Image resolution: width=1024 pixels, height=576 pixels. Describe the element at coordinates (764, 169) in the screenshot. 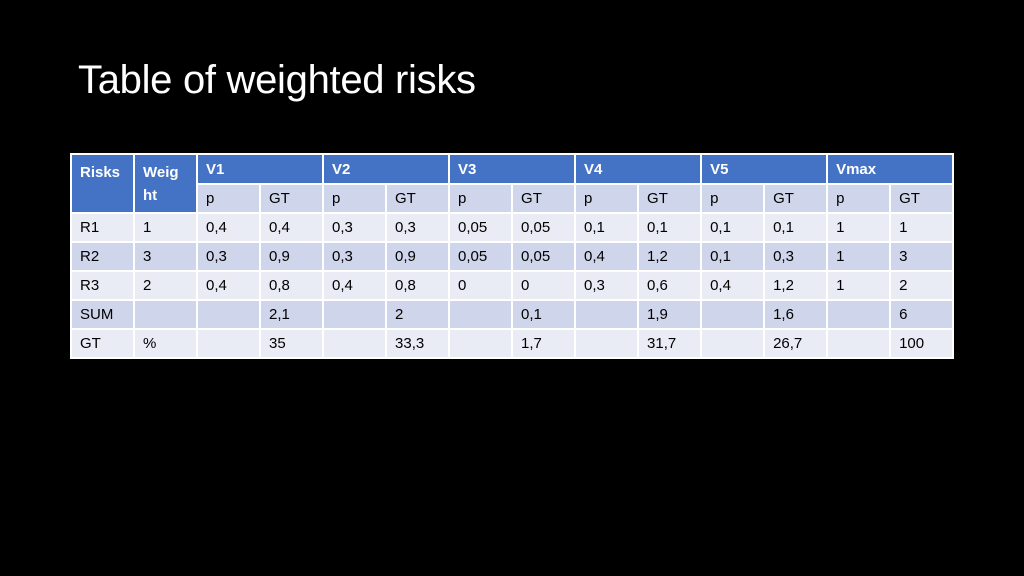

I see `header-group-v5: V5` at that location.